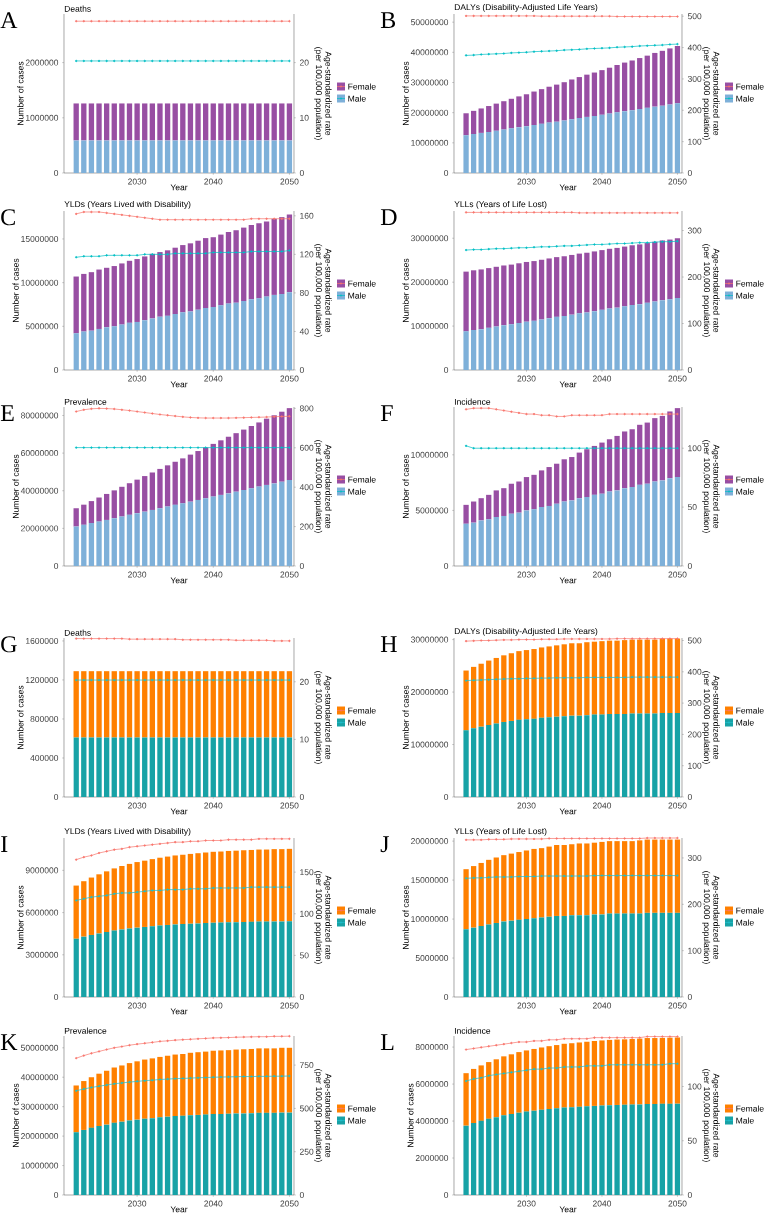 The height and width of the screenshot is (1221, 767). Describe the element at coordinates (430, 919) in the screenshot. I see `y-tick-label: 10000000` at that location.